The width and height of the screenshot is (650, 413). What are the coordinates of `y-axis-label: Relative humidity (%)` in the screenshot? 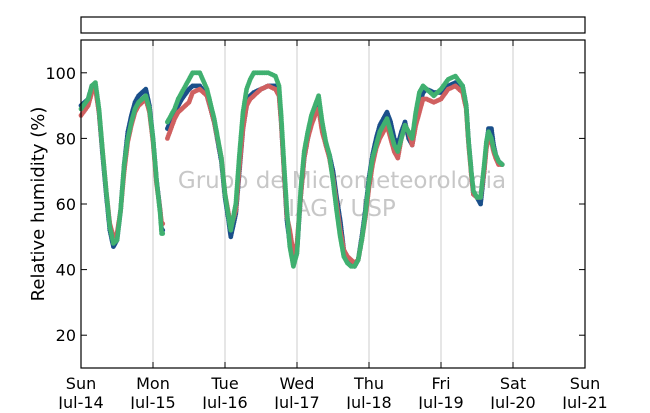 It's located at (38, 204).